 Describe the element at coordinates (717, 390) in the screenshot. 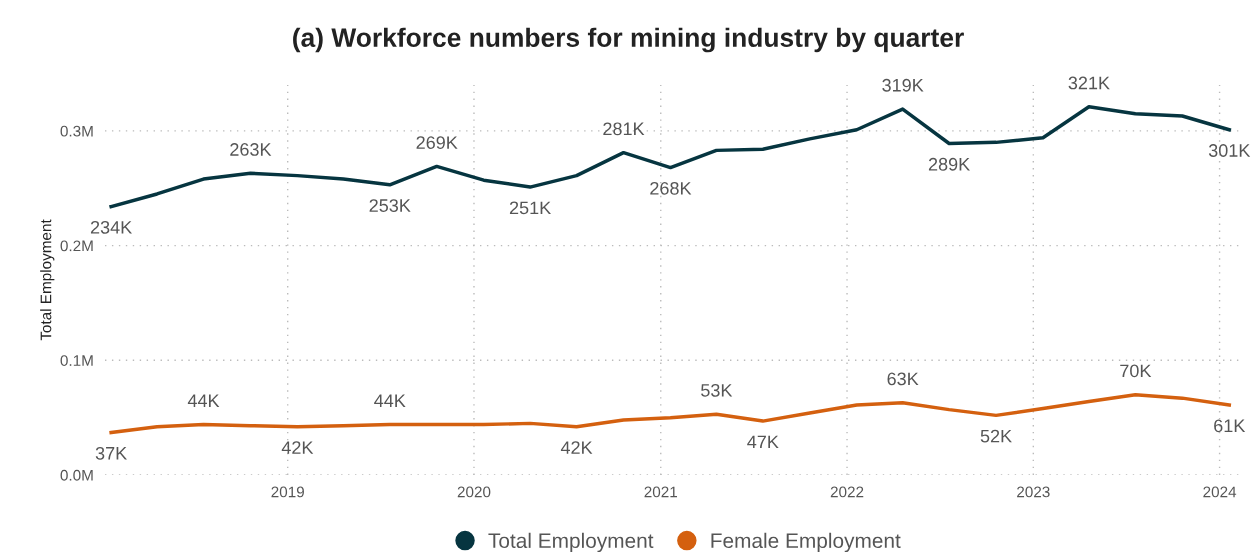

I see `data-label: 53K` at that location.